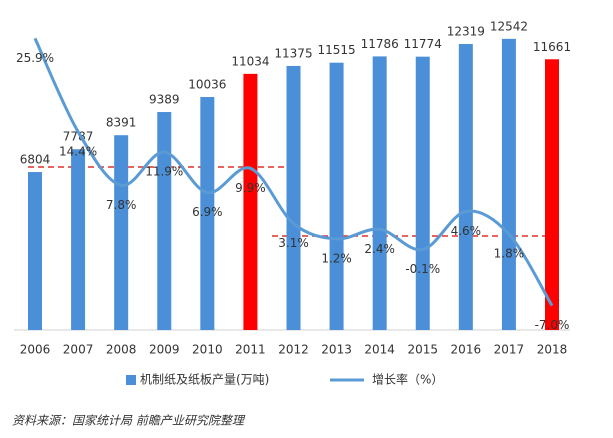  What do you see at coordinates (422, 350) in the screenshot?
I see `x-tick-label: 2015` at bounding box center [422, 350].